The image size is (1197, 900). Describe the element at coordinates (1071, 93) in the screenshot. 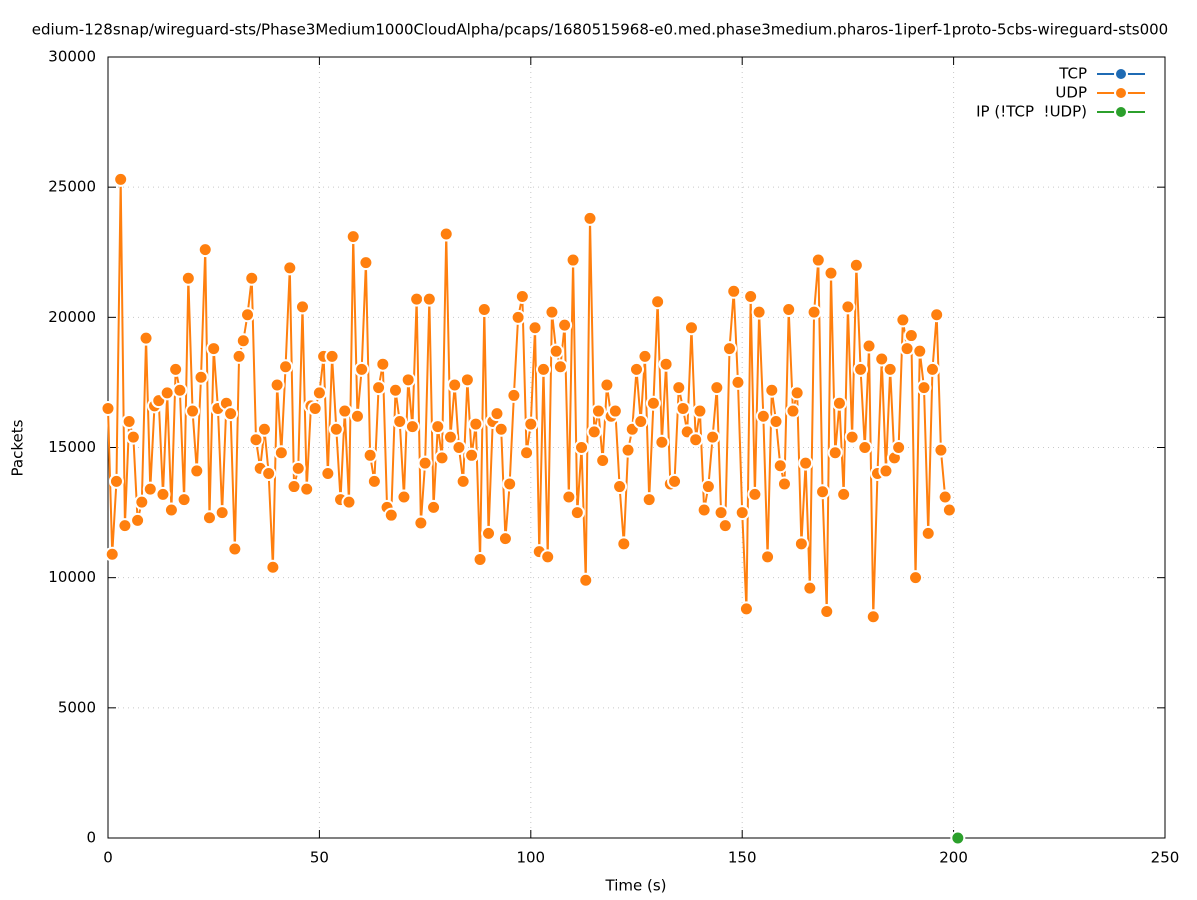

I see `legend-label: UDP` at that location.